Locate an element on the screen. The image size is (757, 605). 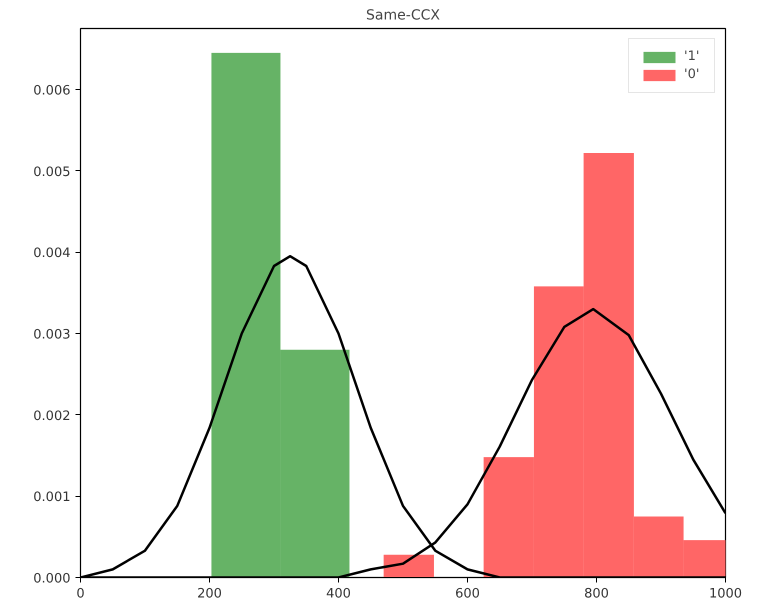
x-tick-label: 600 is located at coordinates (467, 594).